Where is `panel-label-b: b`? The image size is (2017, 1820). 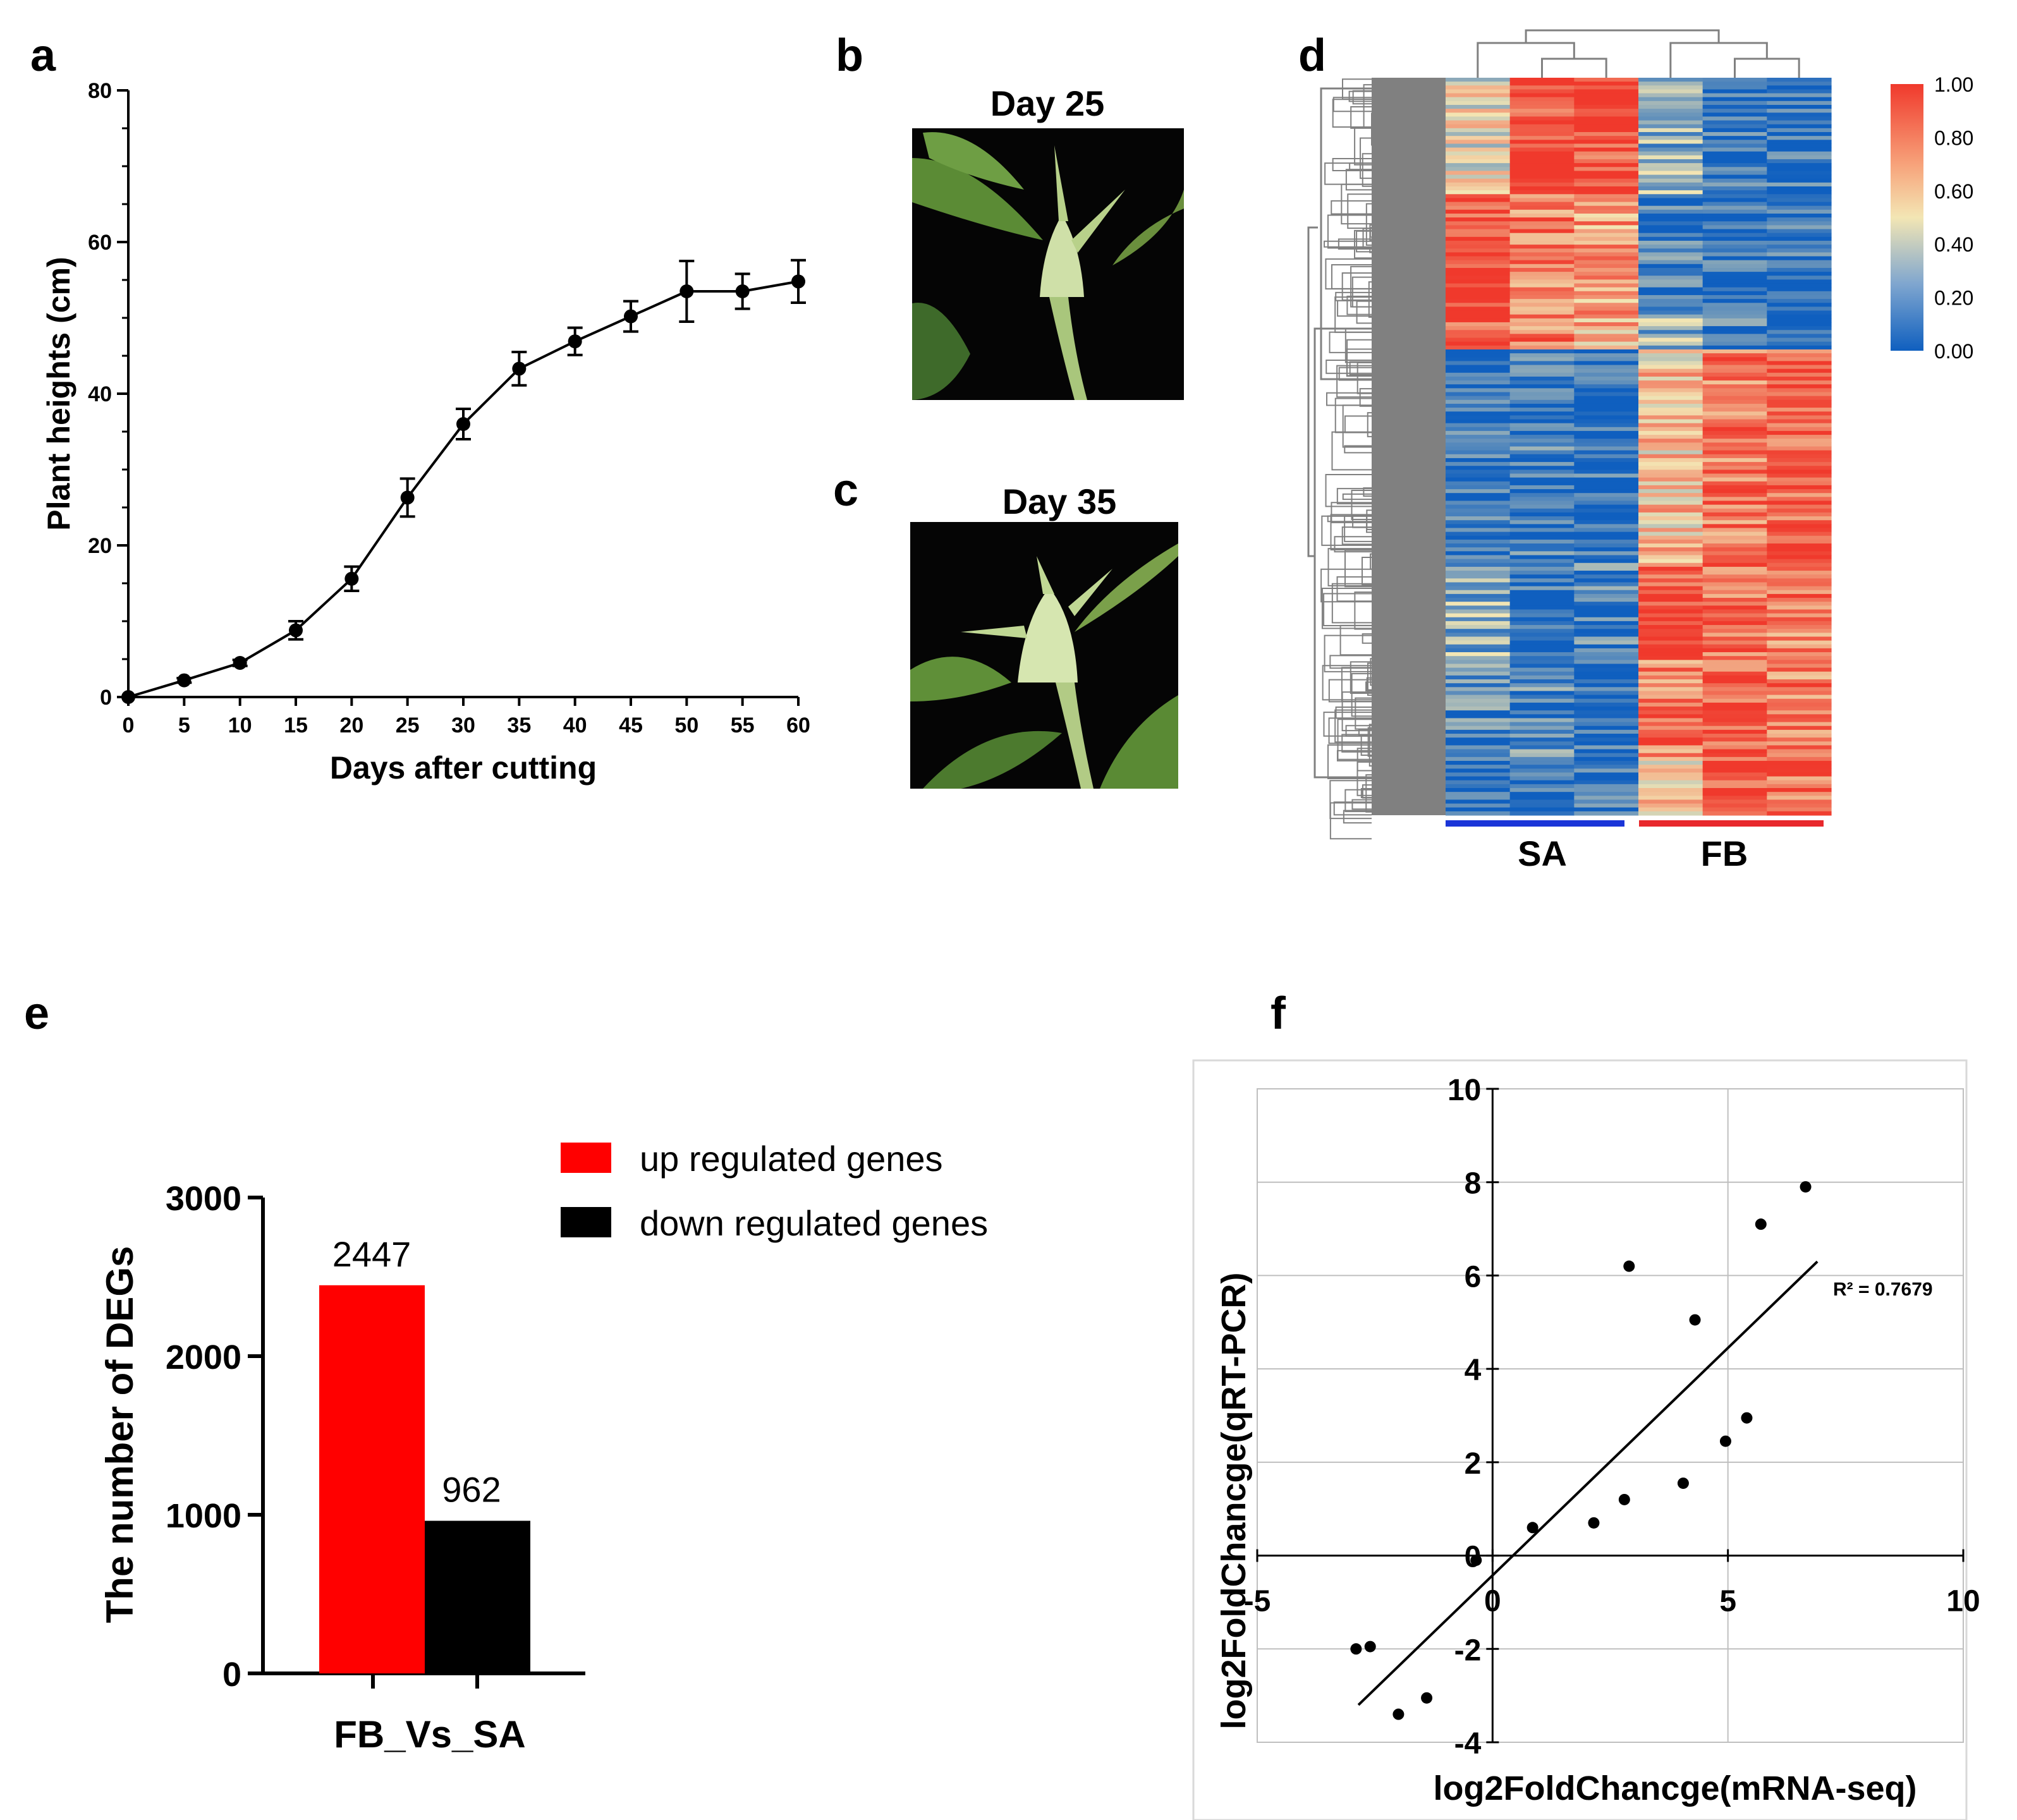 panel-label-b: b is located at coordinates (849, 55).